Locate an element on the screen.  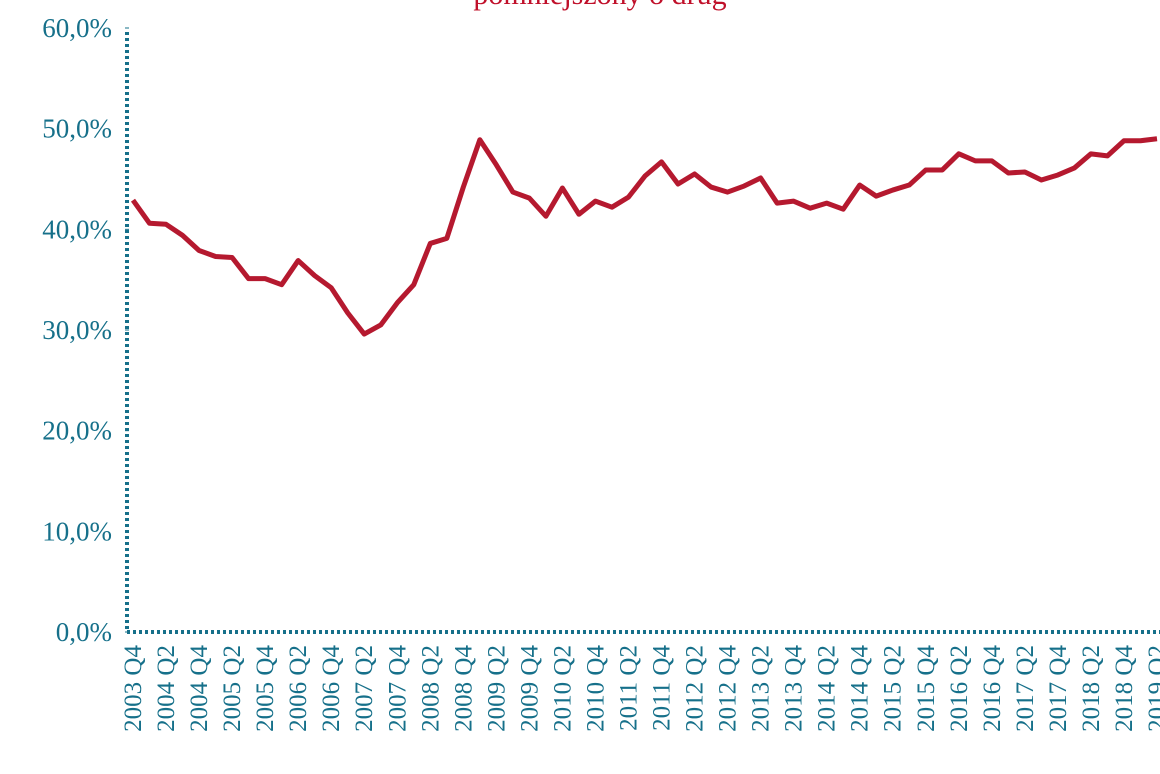
x-tick-label: 2005 Q2 is located at coordinates (232, 688).